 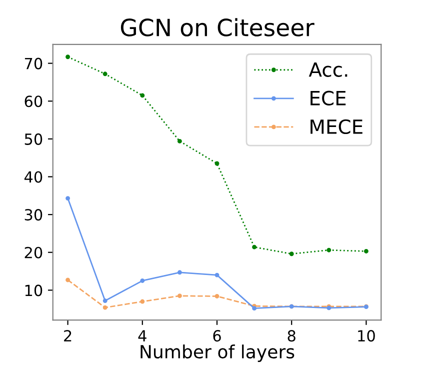 What do you see at coordinates (33, 252) in the screenshot?
I see `y-tick-label: 20` at bounding box center [33, 252].